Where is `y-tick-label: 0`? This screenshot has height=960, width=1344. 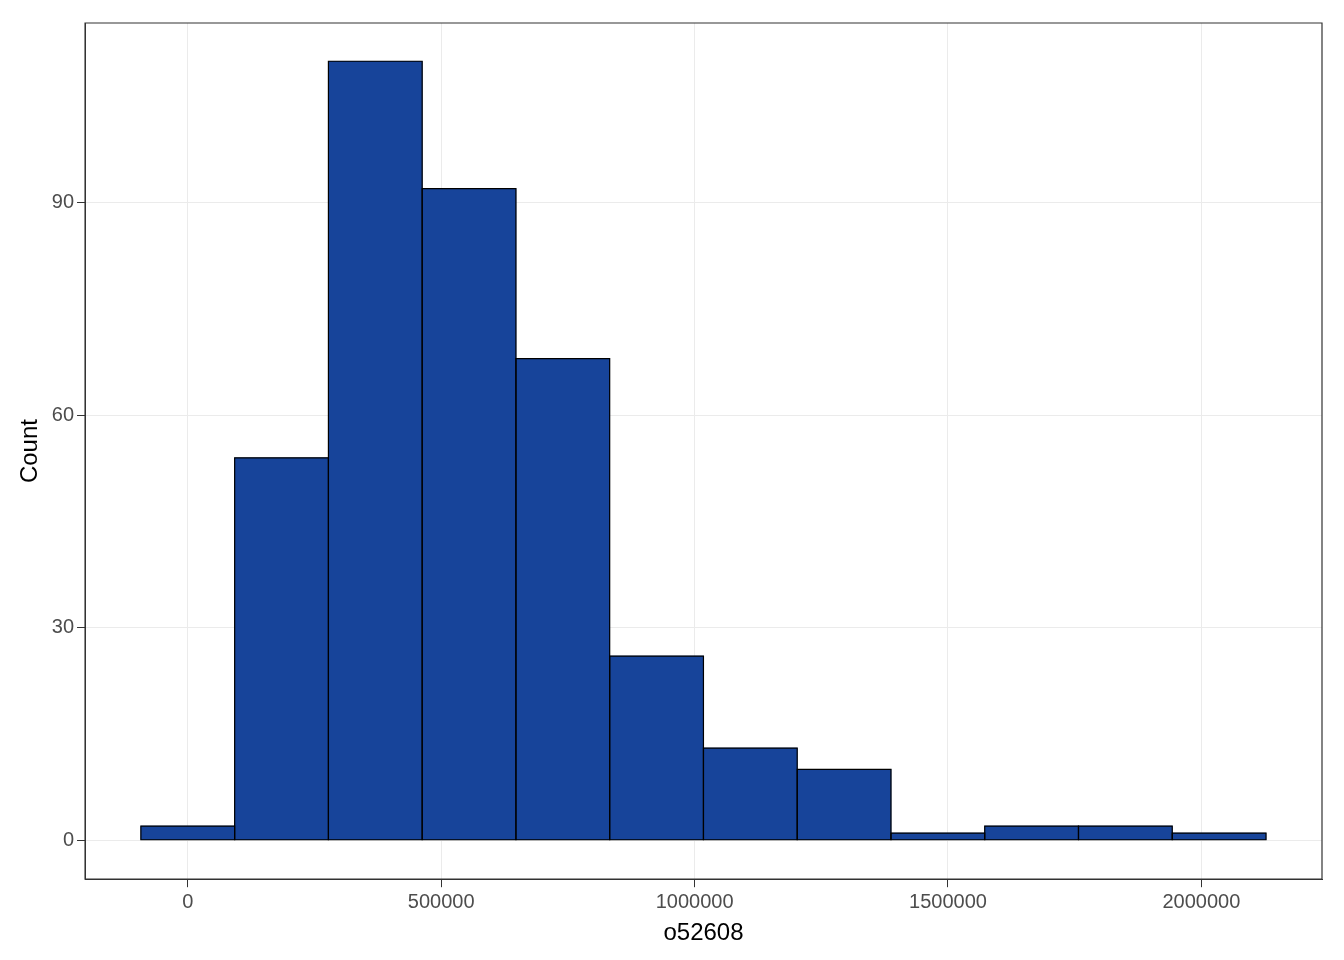
y-tick-label: 0 is located at coordinates (68, 838).